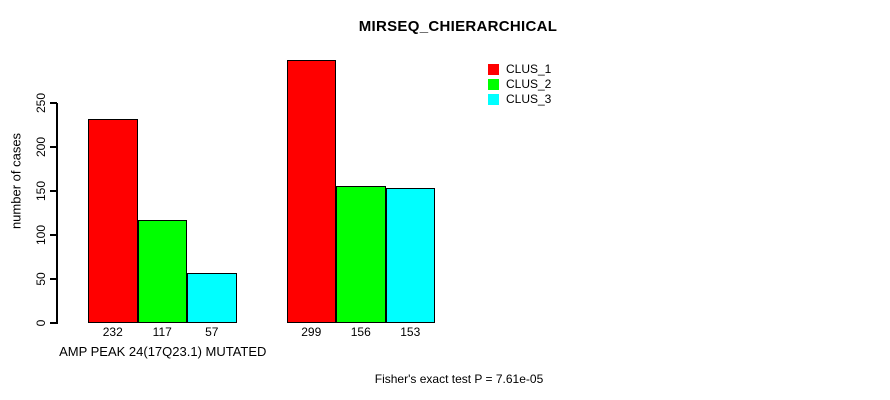  I want to click on bar-clus_2-group1, so click(162, 271).